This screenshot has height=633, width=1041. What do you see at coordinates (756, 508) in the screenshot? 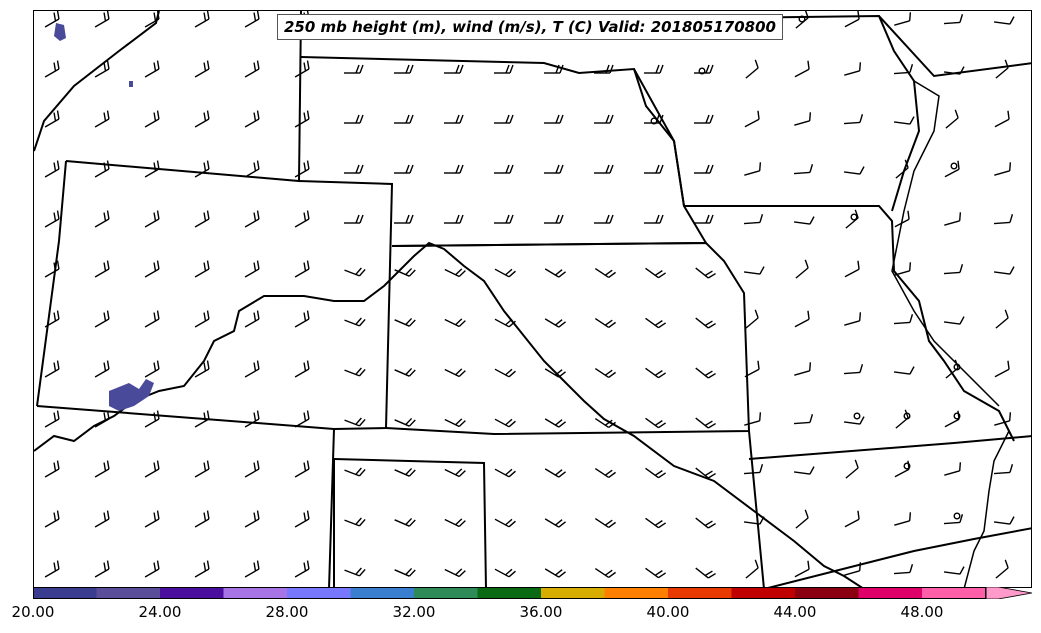
I see `boundary-ok-ar` at bounding box center [756, 508].